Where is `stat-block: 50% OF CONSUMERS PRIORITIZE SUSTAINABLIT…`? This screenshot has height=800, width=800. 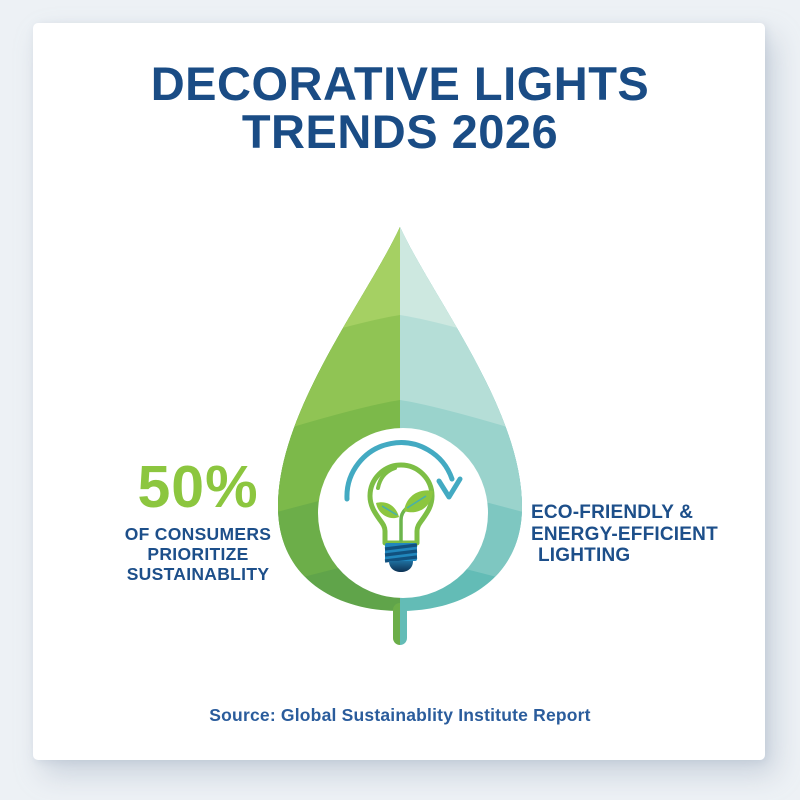
stat-block: 50% OF CONSUMERS PRIORITIZE SUSTAINABLIT… is located at coordinates (198, 520).